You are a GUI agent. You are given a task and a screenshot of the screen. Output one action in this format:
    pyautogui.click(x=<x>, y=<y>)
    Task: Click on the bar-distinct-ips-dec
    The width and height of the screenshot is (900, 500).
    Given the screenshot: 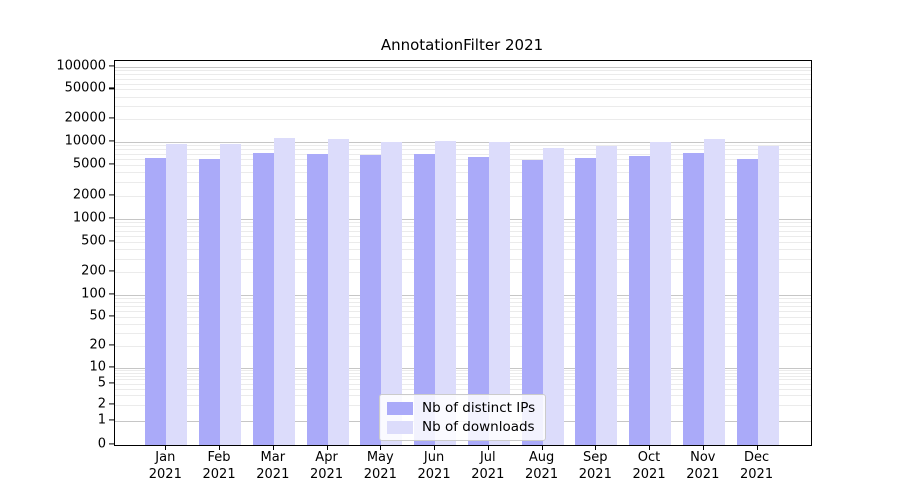 What is the action you would take?
    pyautogui.click(x=747, y=302)
    